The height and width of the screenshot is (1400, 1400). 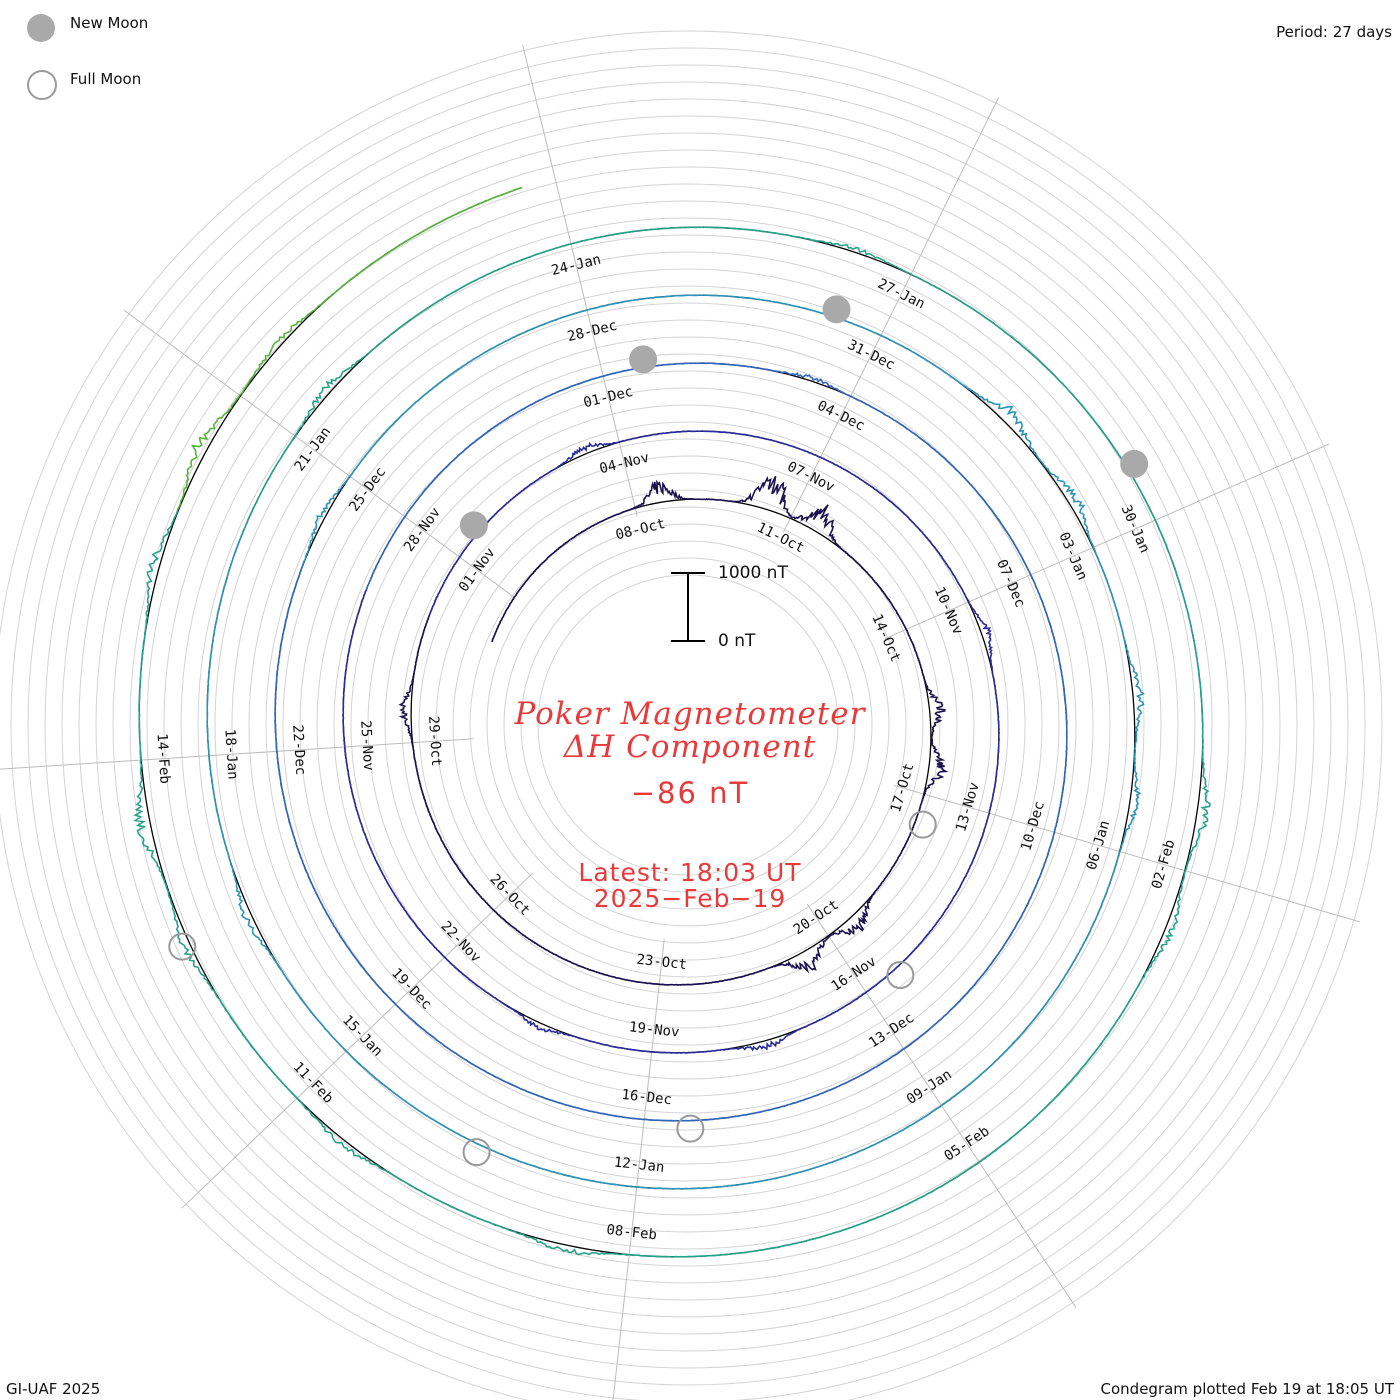 I want to click on date-label: 25-Nov, so click(x=366, y=746).